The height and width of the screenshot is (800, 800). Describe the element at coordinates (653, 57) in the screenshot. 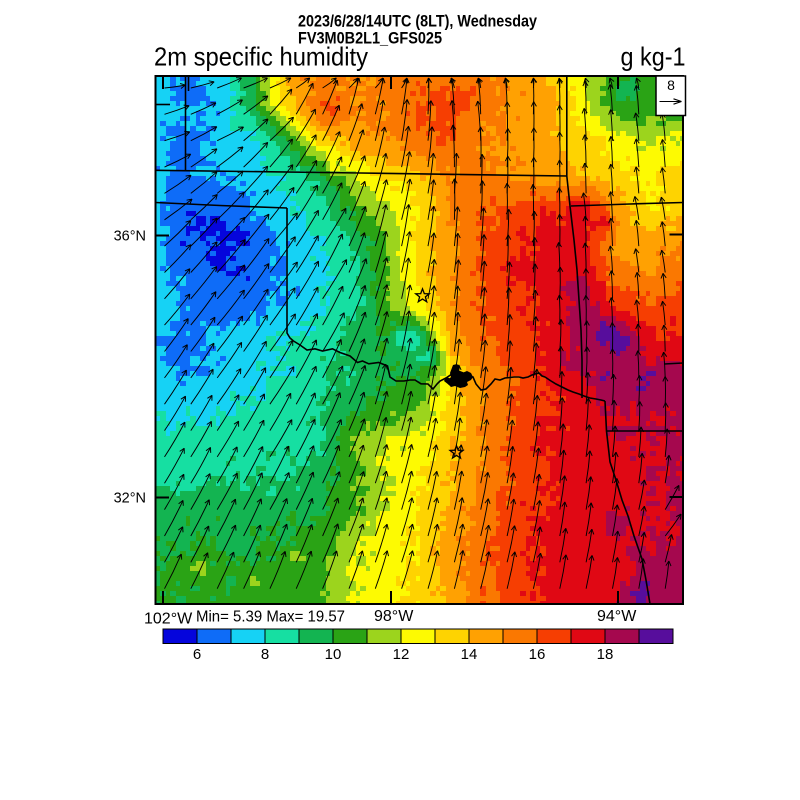

I see `svg-text: g kg-1` at that location.